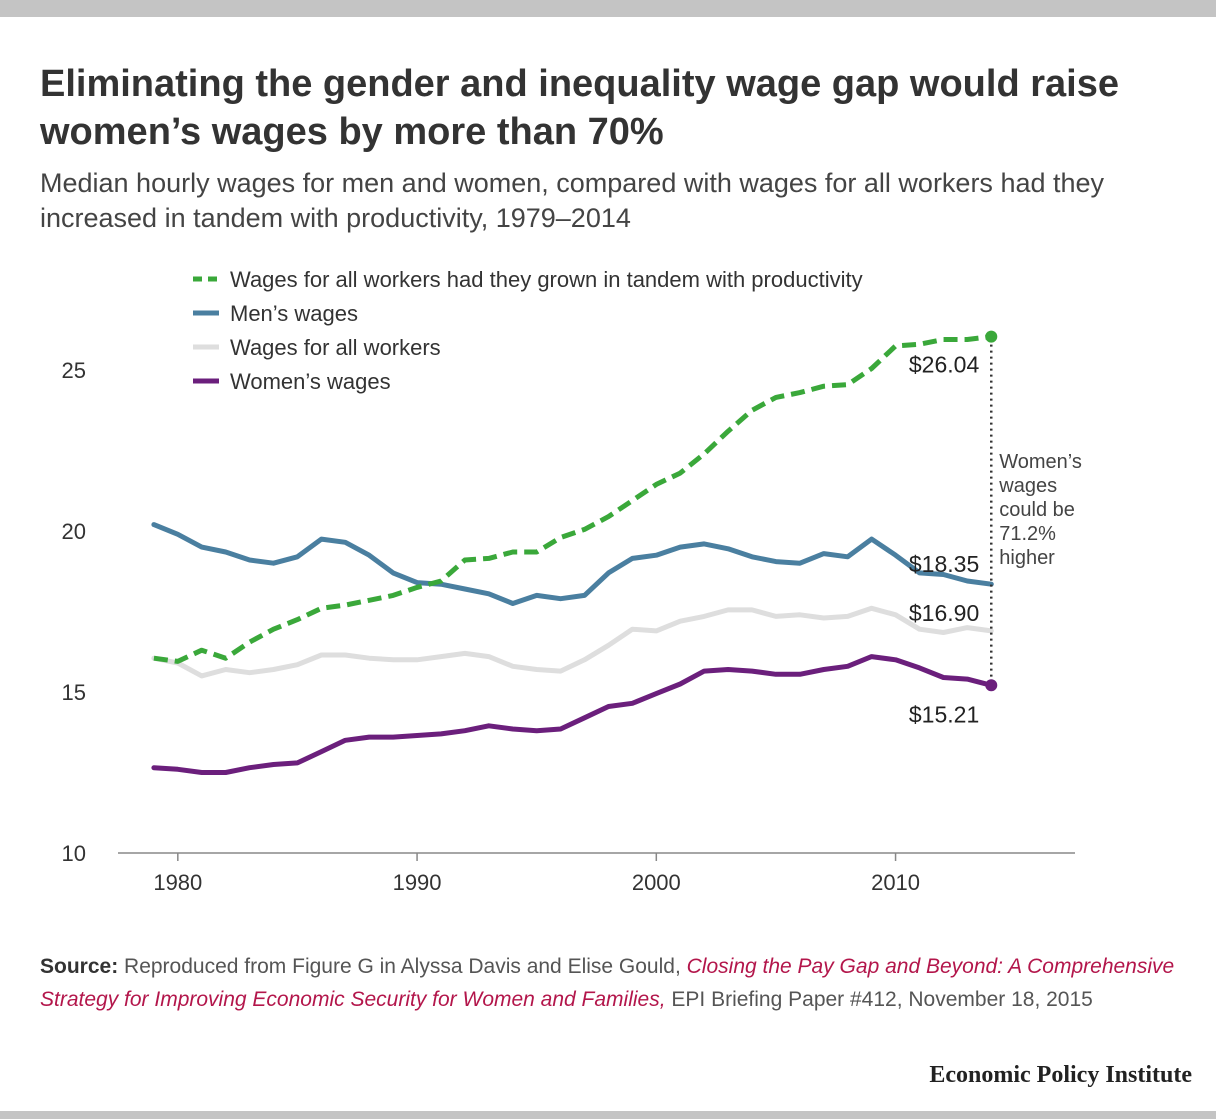 This screenshot has height=1119, width=1216. I want to click on legend-label: Men’s wages, so click(294, 313).